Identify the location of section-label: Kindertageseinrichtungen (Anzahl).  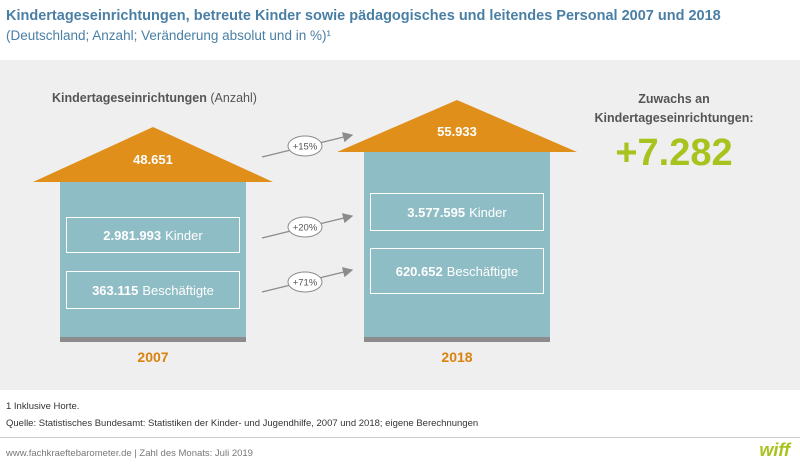
(154, 98).